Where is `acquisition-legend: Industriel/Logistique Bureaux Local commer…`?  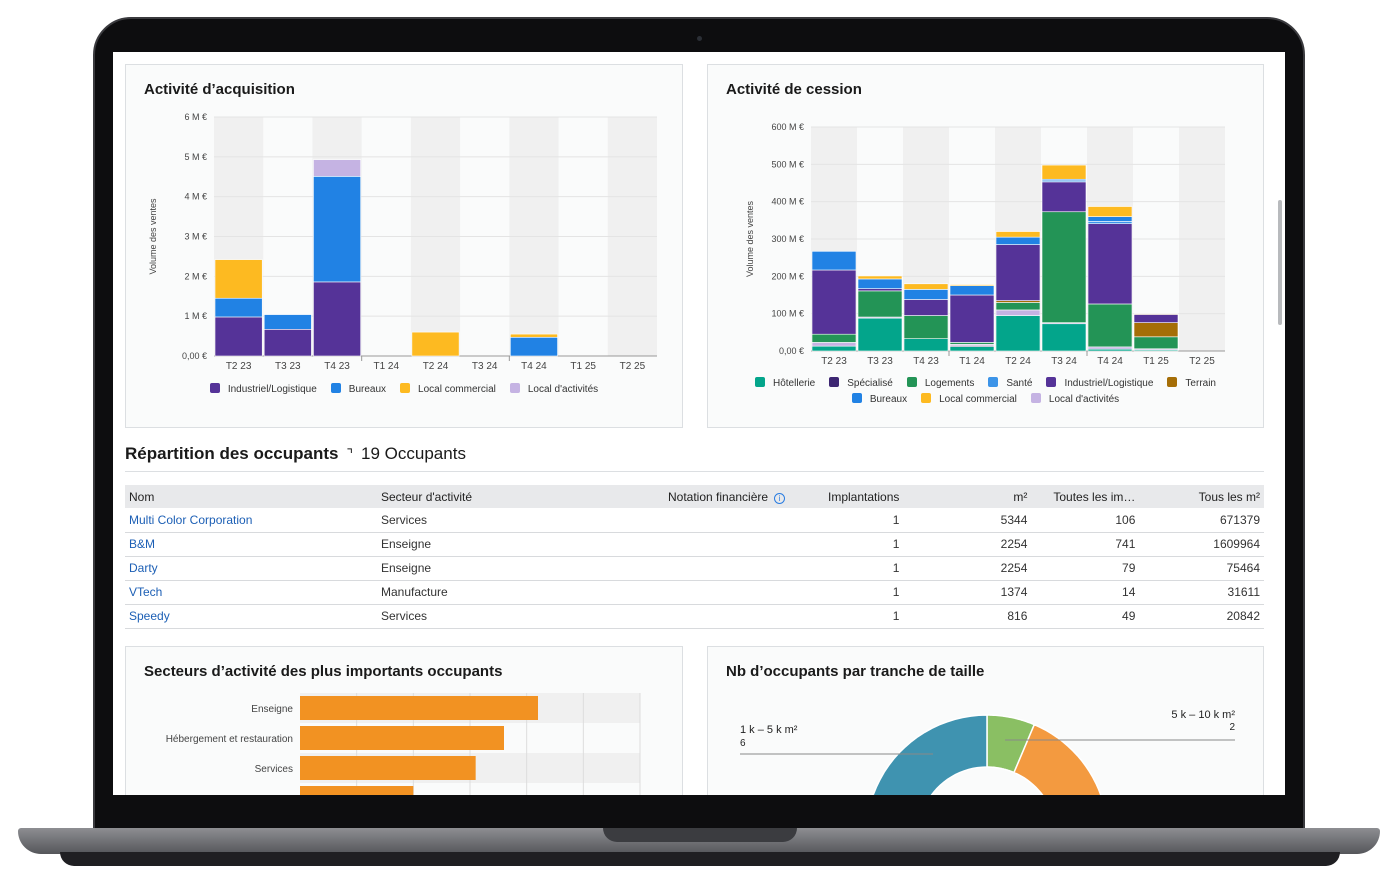 acquisition-legend: Industriel/Logistique Bureaux Local commer… is located at coordinates (404, 389).